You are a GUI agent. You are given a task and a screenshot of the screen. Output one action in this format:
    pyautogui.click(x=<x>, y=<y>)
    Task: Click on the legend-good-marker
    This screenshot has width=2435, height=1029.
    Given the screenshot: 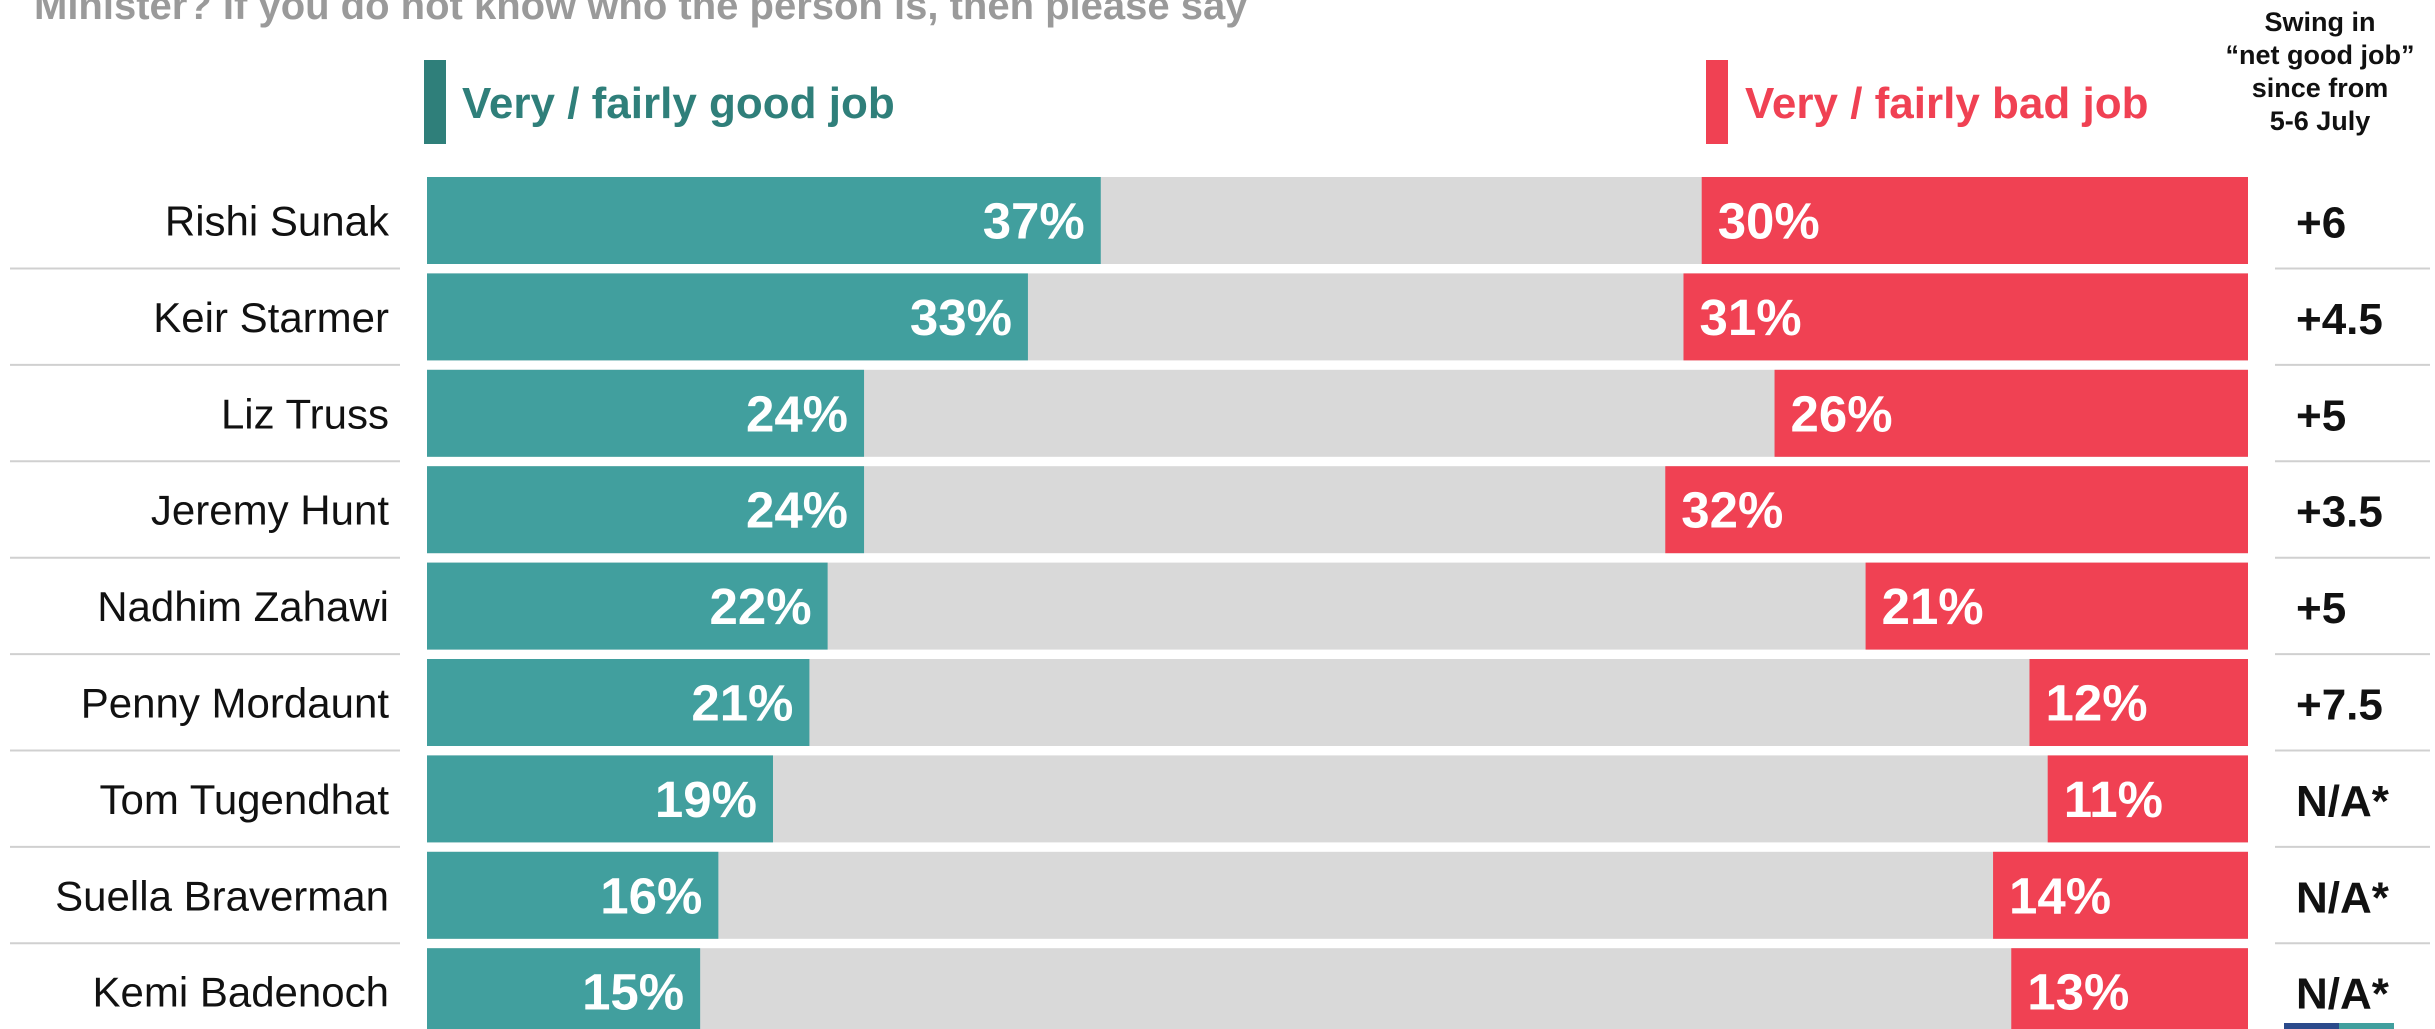 What is the action you would take?
    pyautogui.click(x=435, y=102)
    